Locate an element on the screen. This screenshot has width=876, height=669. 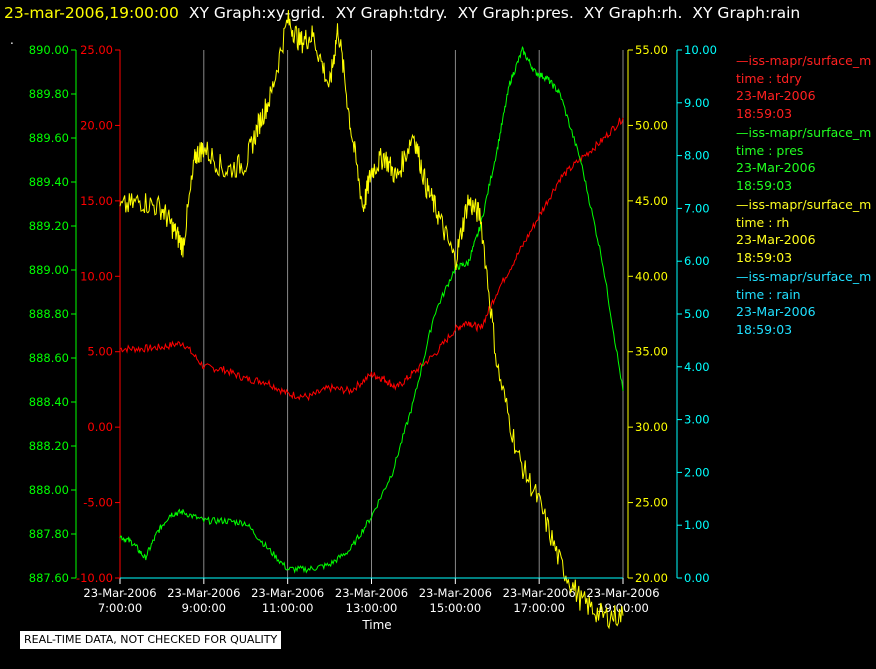
rain-tick-label: 9.00 is located at coordinates (697, 103).